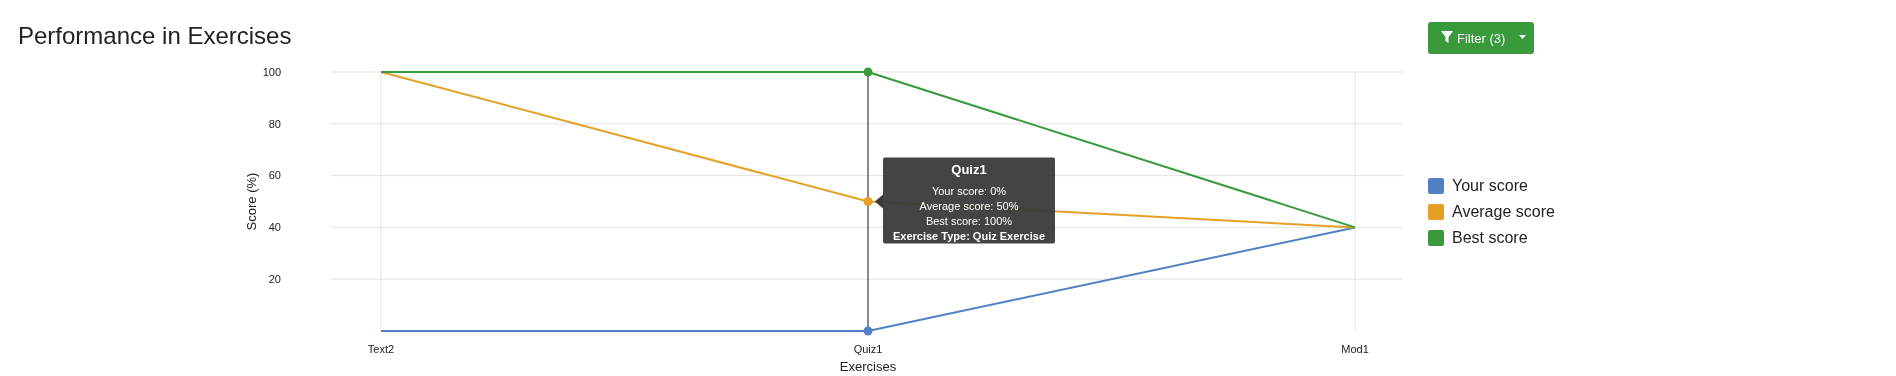 This screenshot has width=1896, height=376. Describe the element at coordinates (868, 366) in the screenshot. I see `x-axis-title: Exercises` at that location.